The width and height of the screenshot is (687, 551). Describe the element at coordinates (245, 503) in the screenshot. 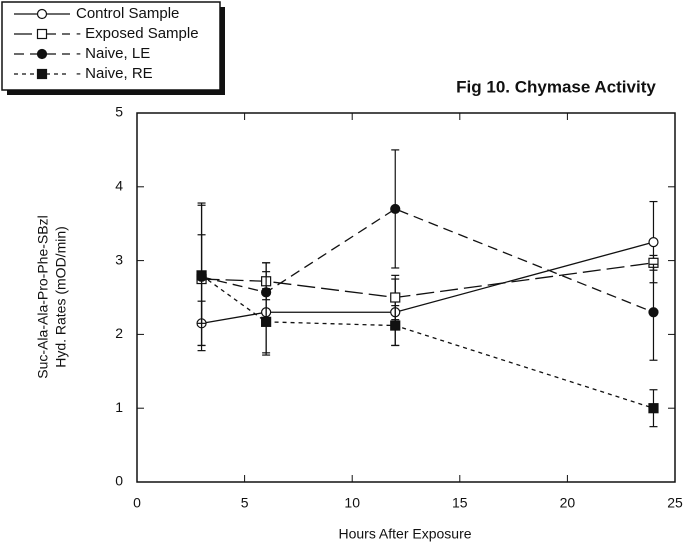

I see `x-tick-label: 5` at that location.